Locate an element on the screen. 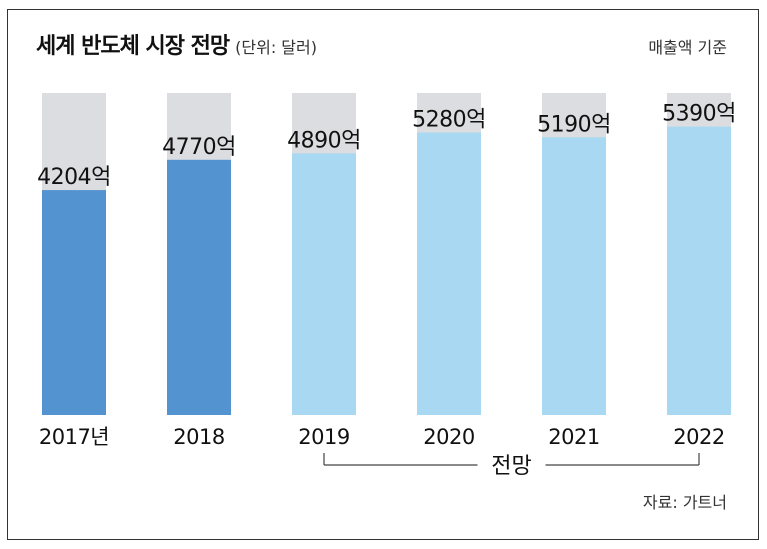  chart-title: 세계 반도체 시장 전망 is located at coordinates (133, 46).